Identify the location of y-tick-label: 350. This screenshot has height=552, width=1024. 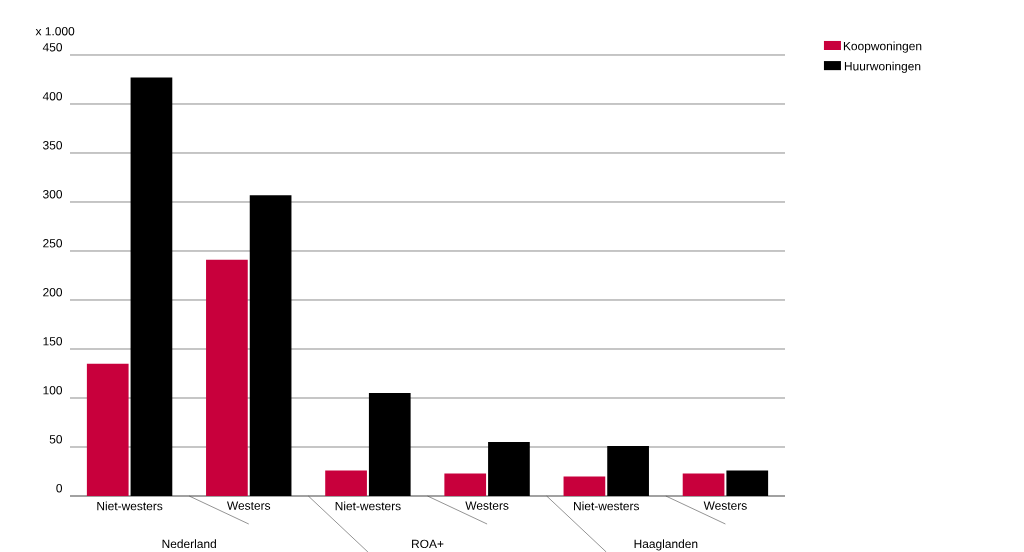
(53, 145).